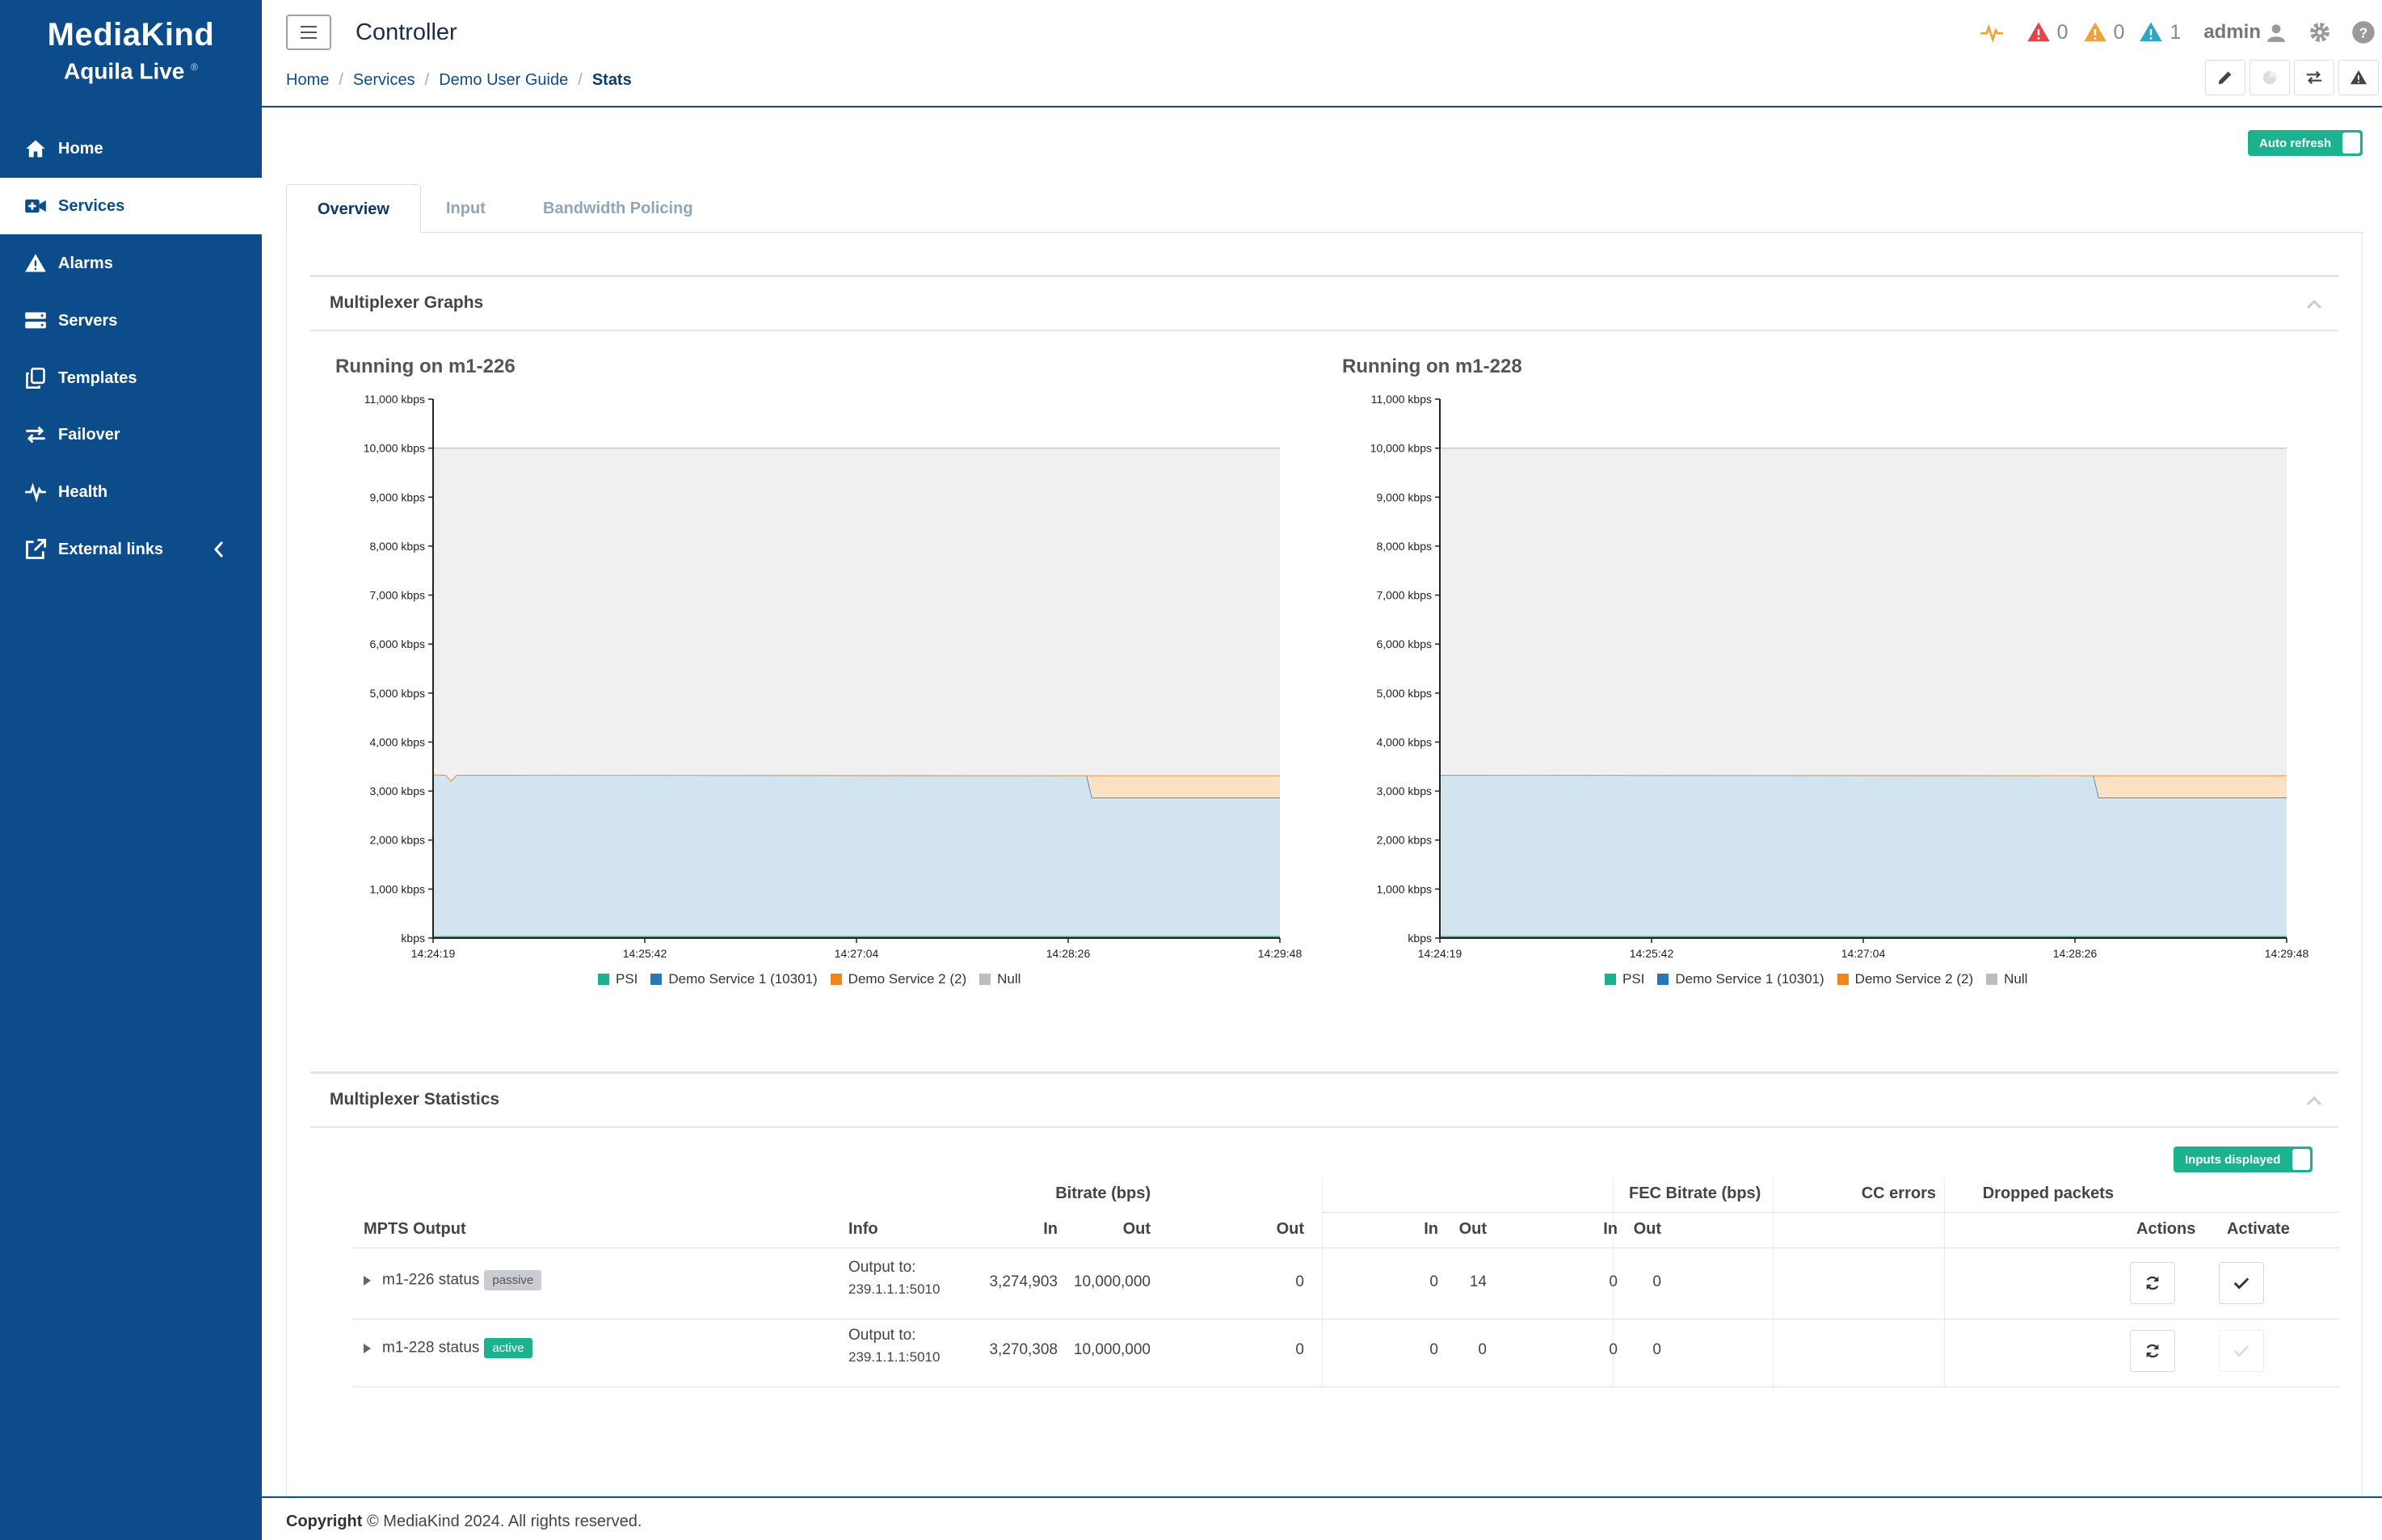 This screenshot has width=2382, height=1540. I want to click on tab-bandwidth-policing: Bandwidth Policing, so click(618, 208).